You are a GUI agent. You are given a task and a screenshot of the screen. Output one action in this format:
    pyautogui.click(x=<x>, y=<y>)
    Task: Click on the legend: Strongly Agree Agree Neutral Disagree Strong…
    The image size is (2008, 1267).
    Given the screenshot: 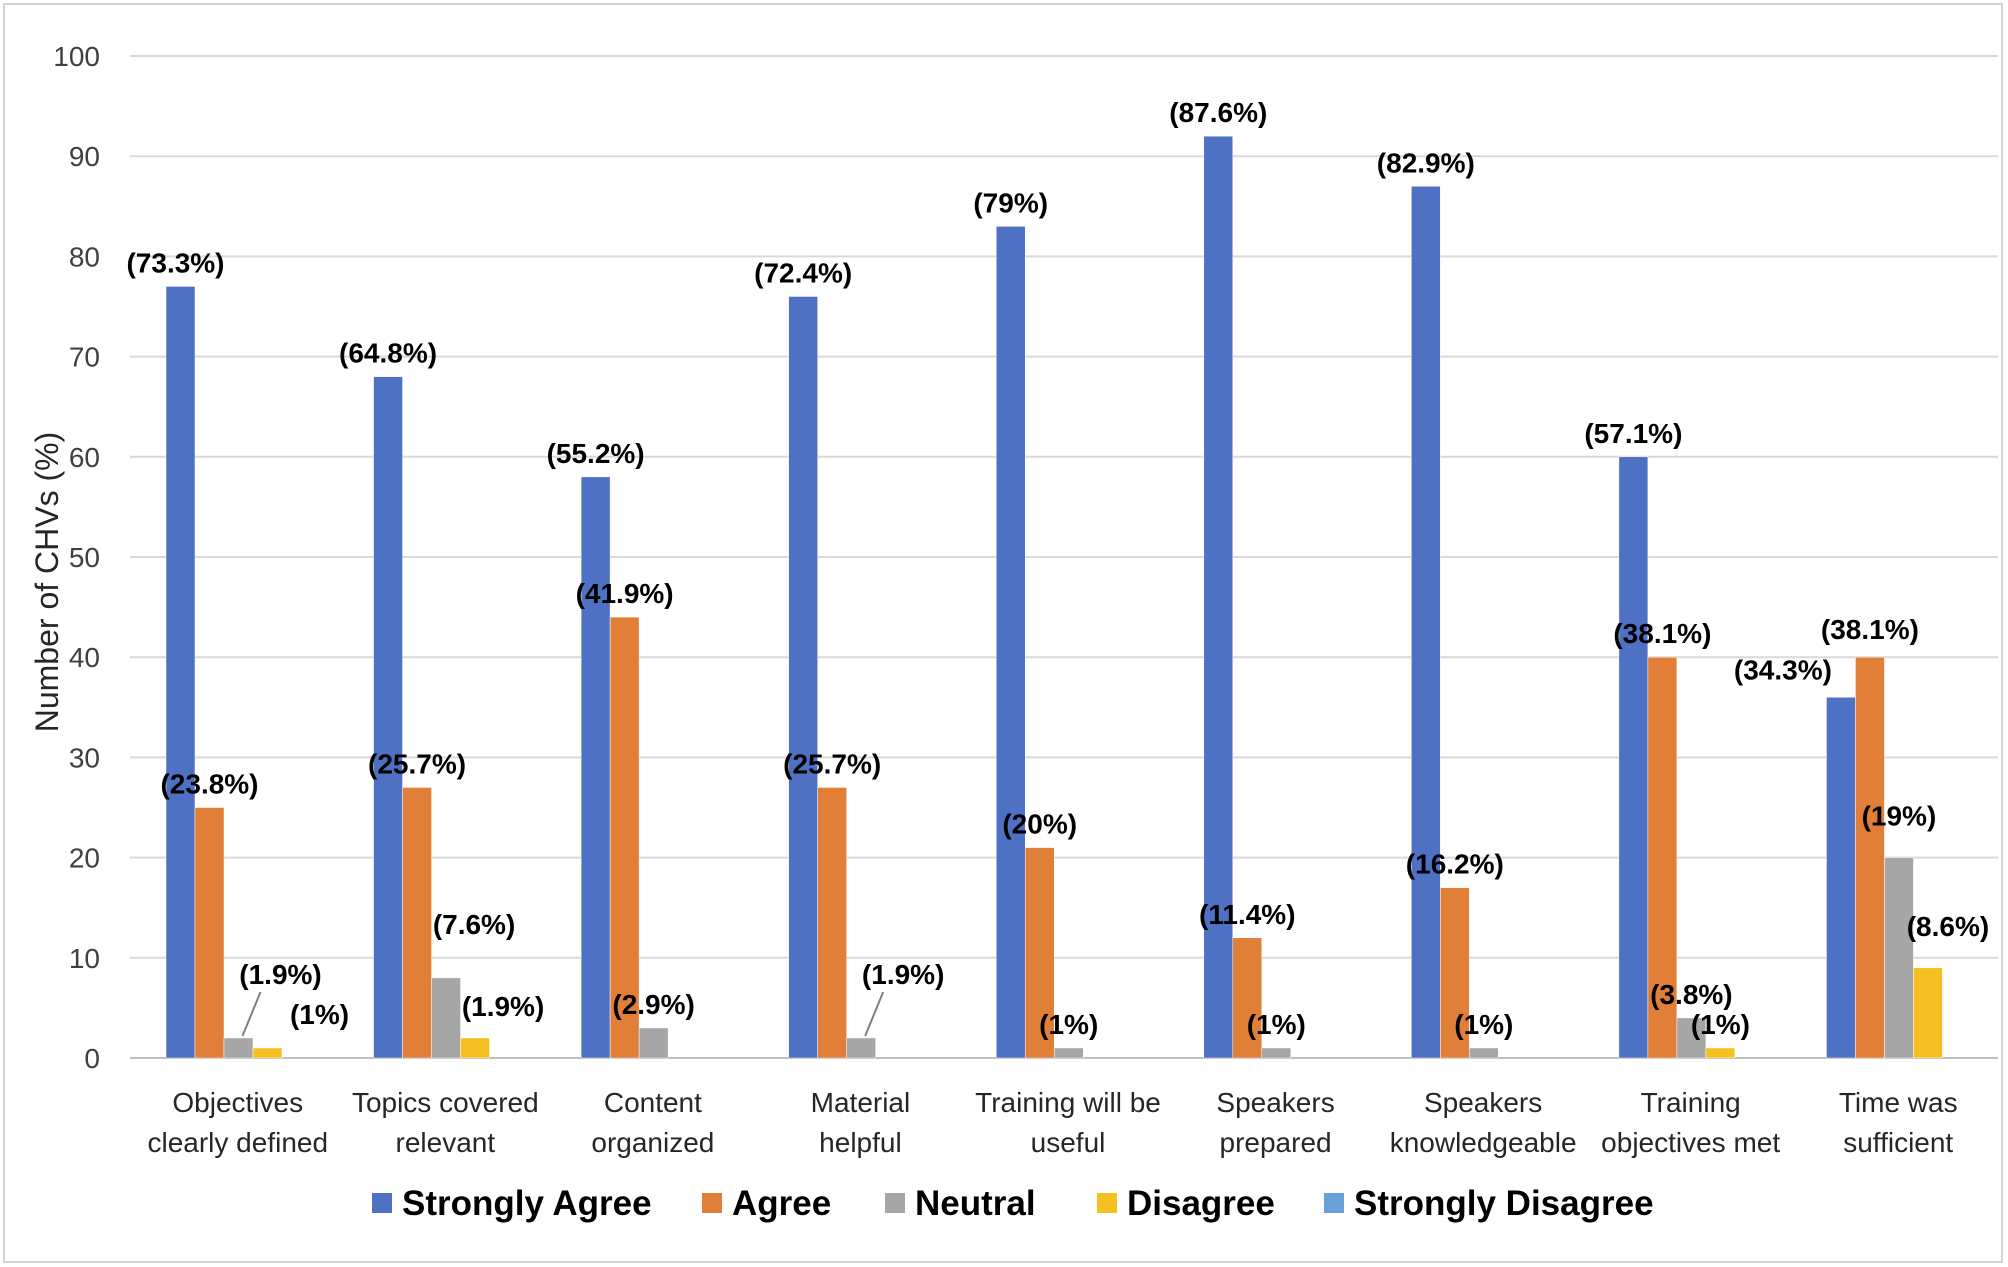 What is the action you would take?
    pyautogui.click(x=1013, y=1203)
    